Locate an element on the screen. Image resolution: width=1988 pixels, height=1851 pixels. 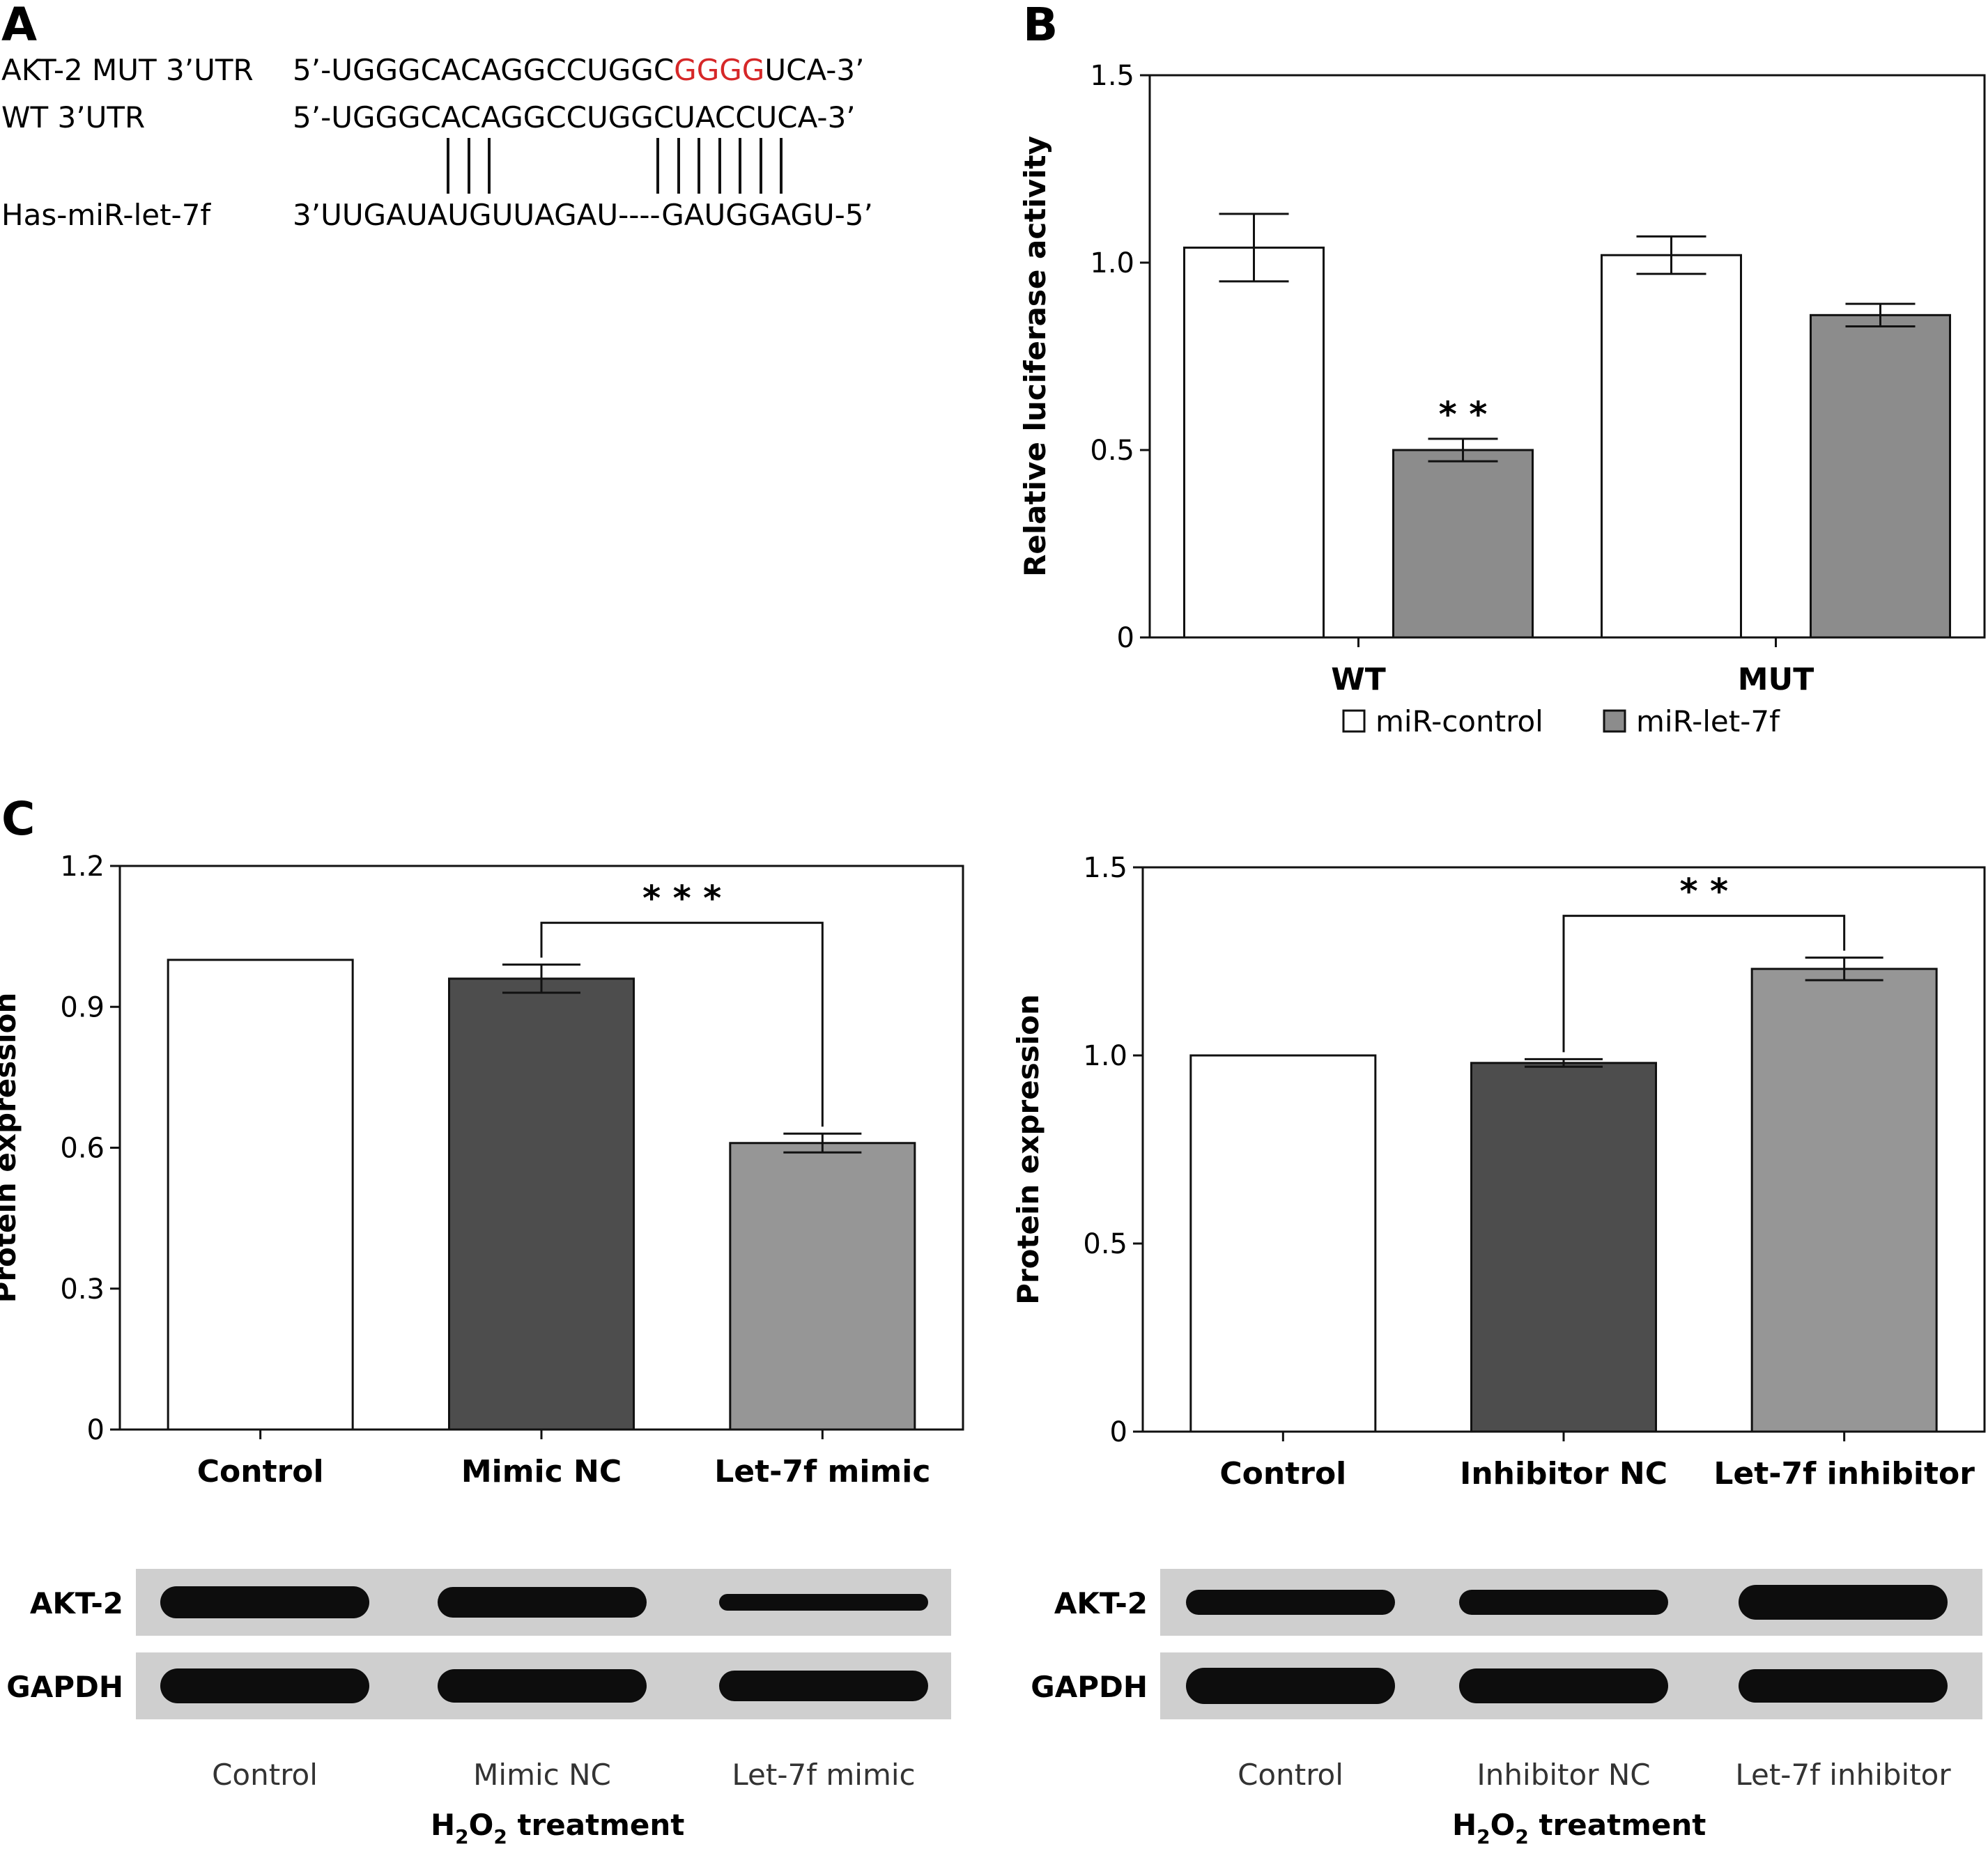
chart-c-right-y-tick-label: 1.0 is located at coordinates (1105, 1056).